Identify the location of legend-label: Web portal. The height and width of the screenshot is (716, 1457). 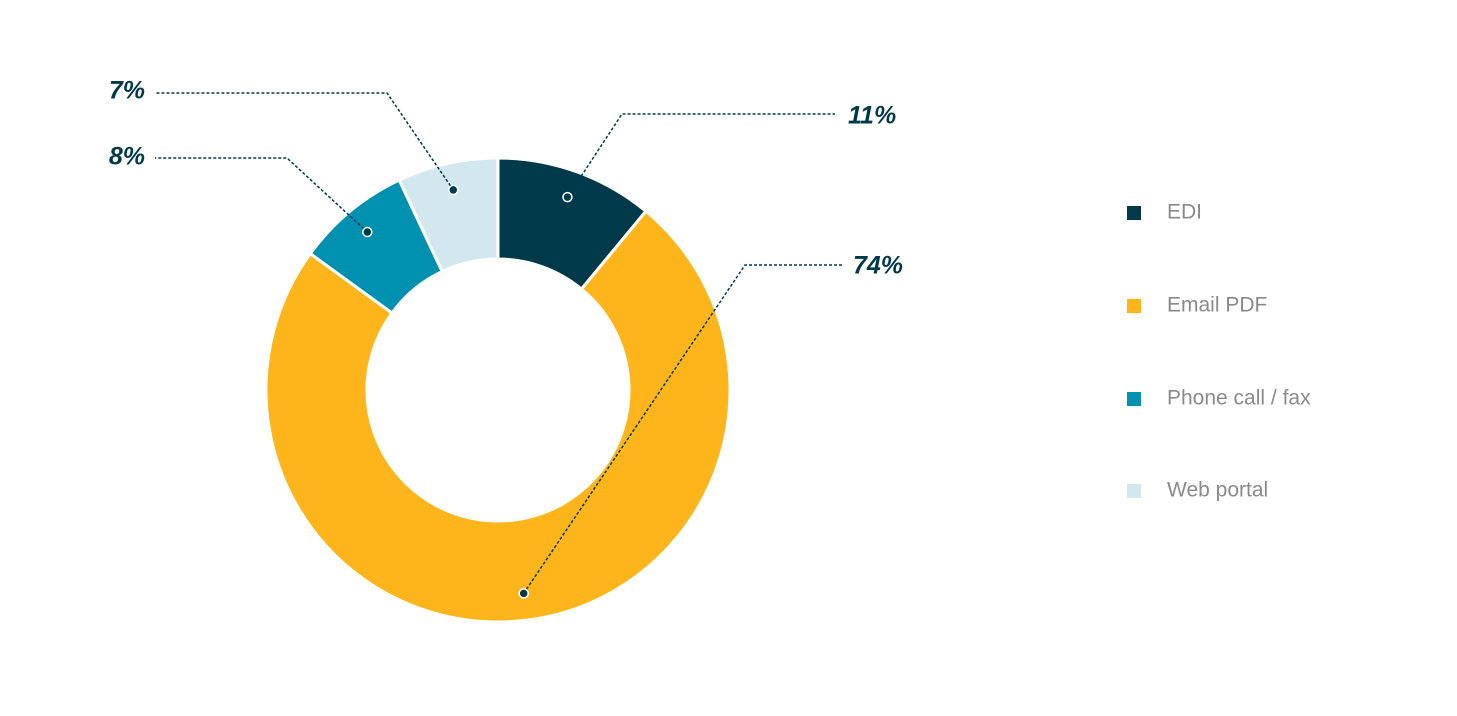
(1217, 490).